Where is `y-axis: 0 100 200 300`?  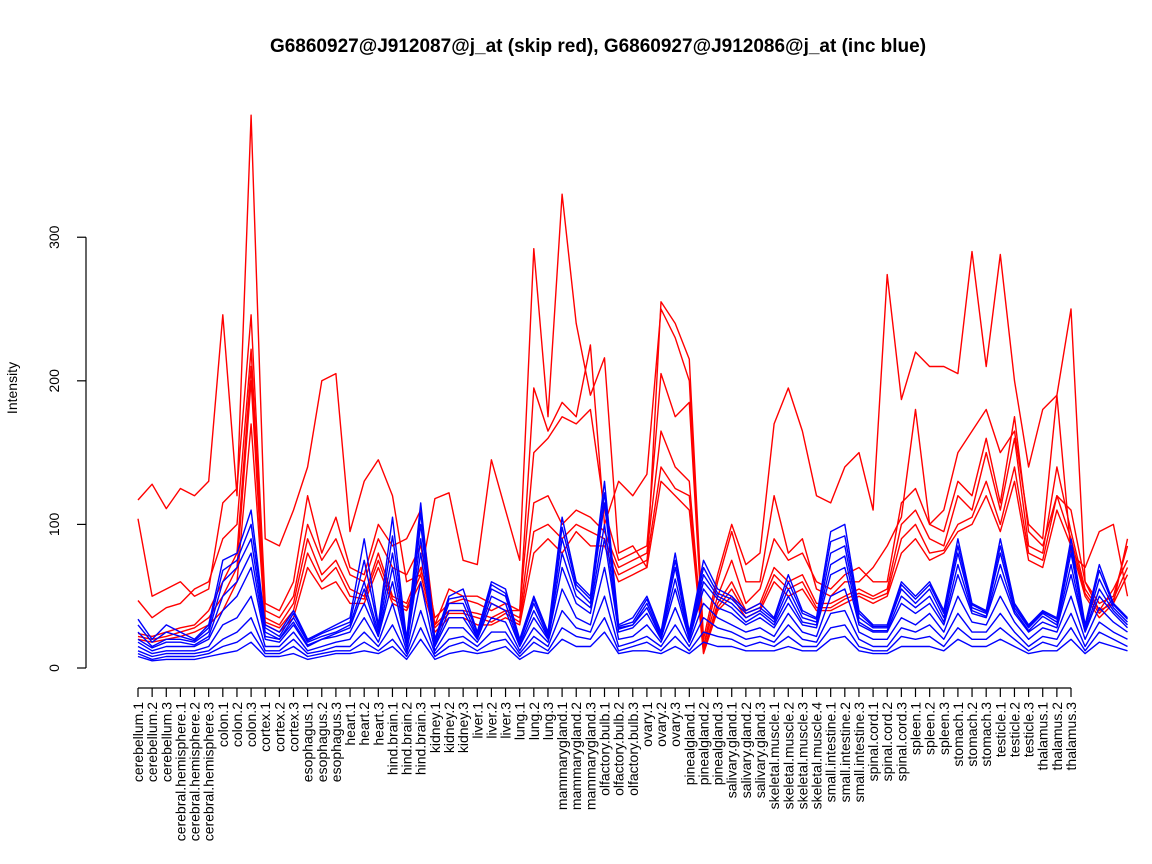
y-axis: 0 100 200 300 is located at coordinates (66, 448).